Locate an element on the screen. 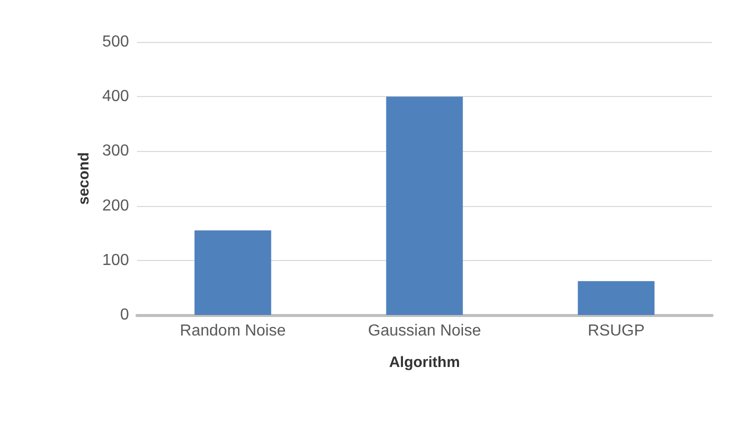  y-tick-label: 100 is located at coordinates (116, 260).